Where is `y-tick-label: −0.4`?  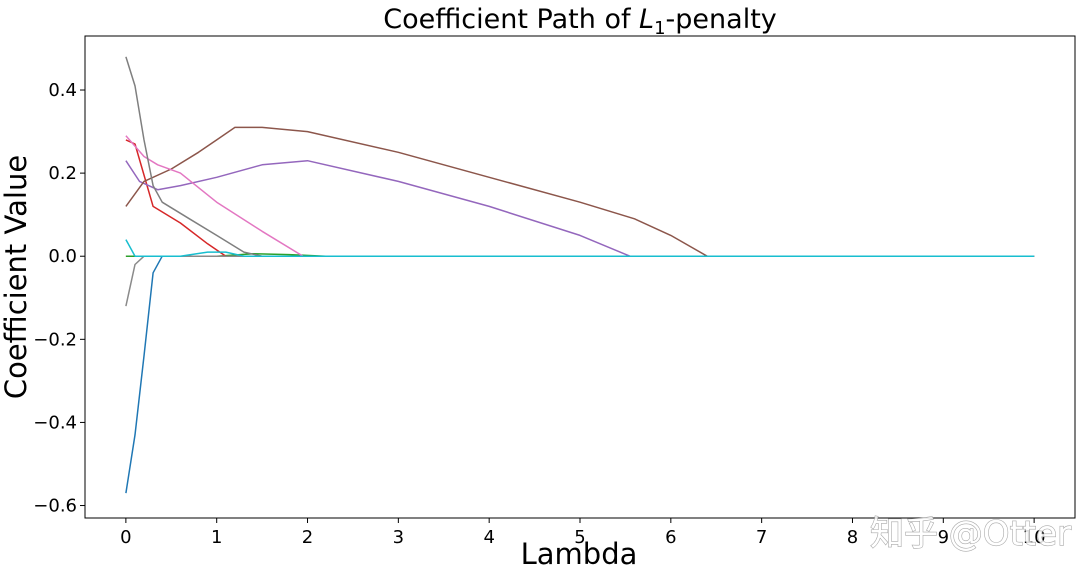 y-tick-label: −0.4 is located at coordinates (55, 422).